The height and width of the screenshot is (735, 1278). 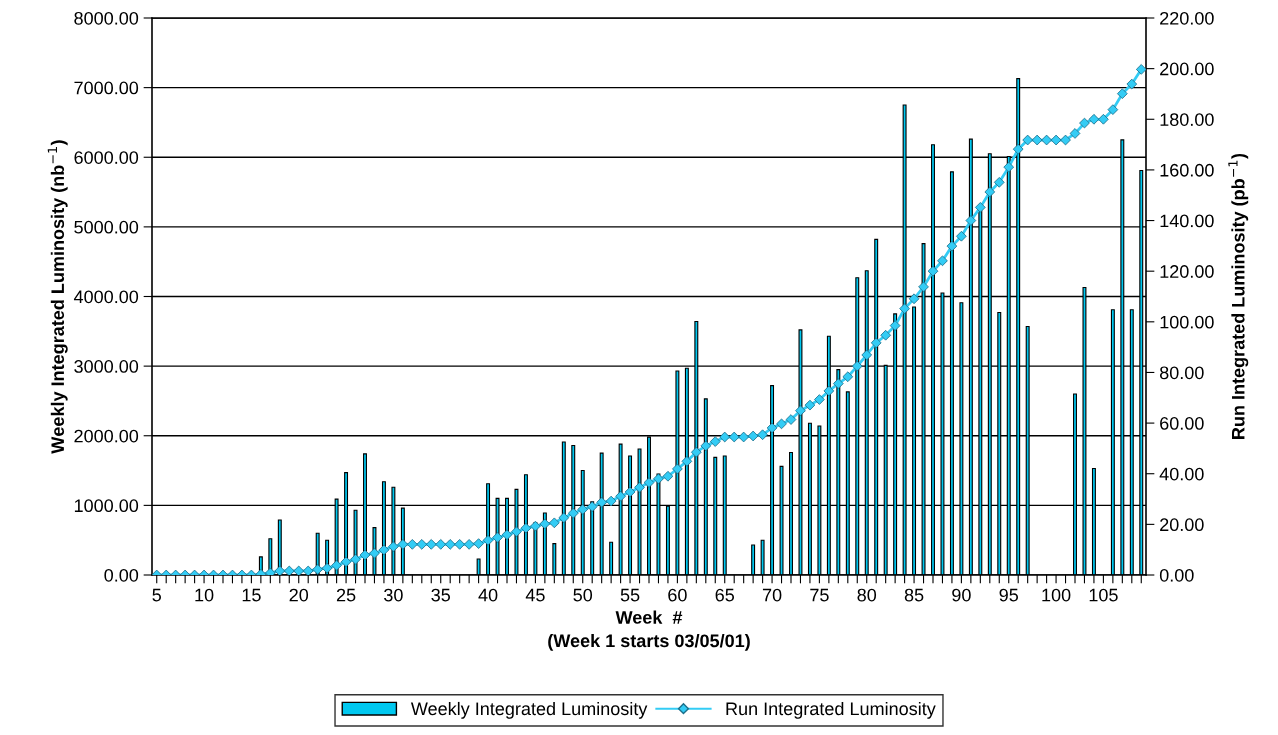 What do you see at coordinates (121, 575) in the screenshot?
I see `y-tick-label: 0.00` at bounding box center [121, 575].